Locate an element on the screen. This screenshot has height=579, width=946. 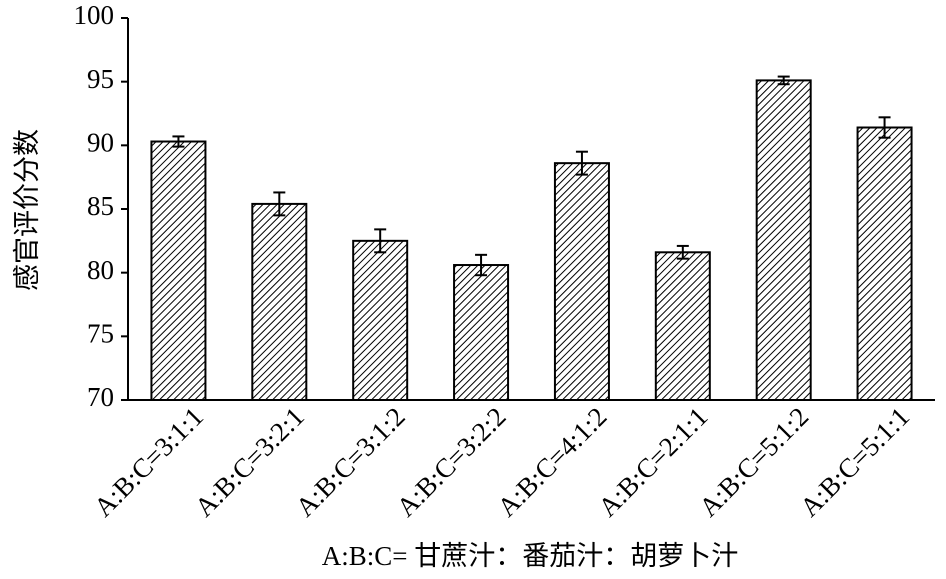
x-axis-label: A:B:C= 甘蔗汁：番茄汁：胡萝卜汁 is located at coordinates (530, 556).